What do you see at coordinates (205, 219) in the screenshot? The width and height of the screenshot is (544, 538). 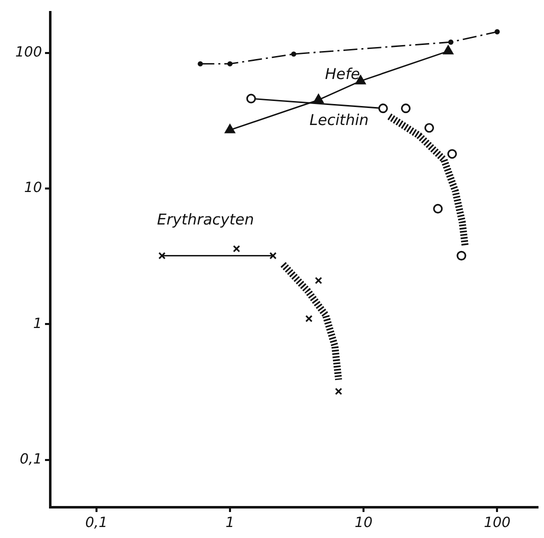 I see `series-label: Erythracyten` at bounding box center [205, 219].